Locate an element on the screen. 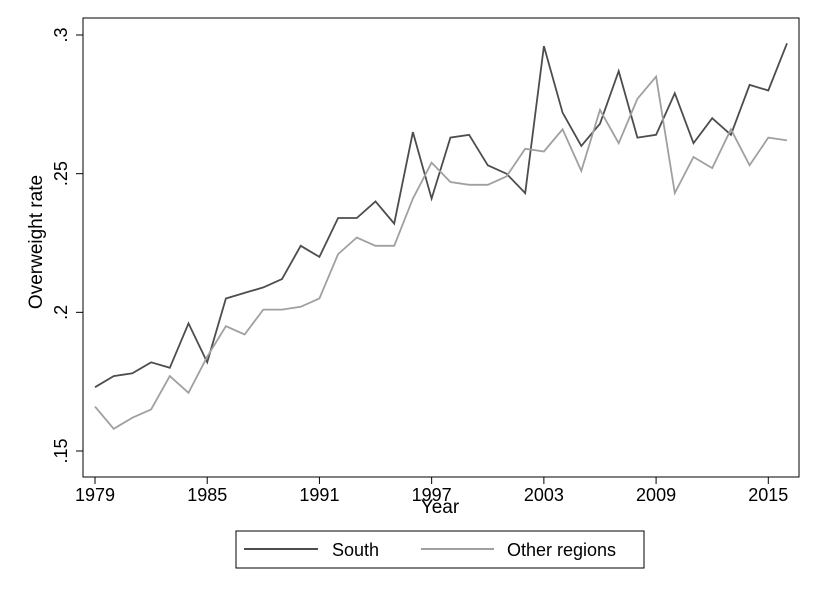 This screenshot has width=820, height=597. legend-label-other-regions: Other regions is located at coordinates (561, 550).